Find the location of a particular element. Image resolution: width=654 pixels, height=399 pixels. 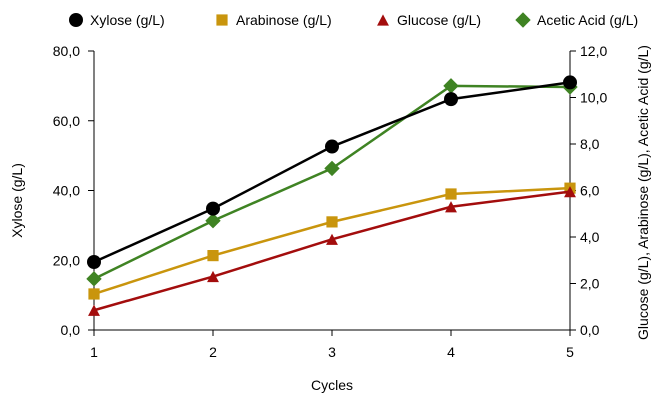

y-left-tick-label: 80,0 is located at coordinates (66, 51).